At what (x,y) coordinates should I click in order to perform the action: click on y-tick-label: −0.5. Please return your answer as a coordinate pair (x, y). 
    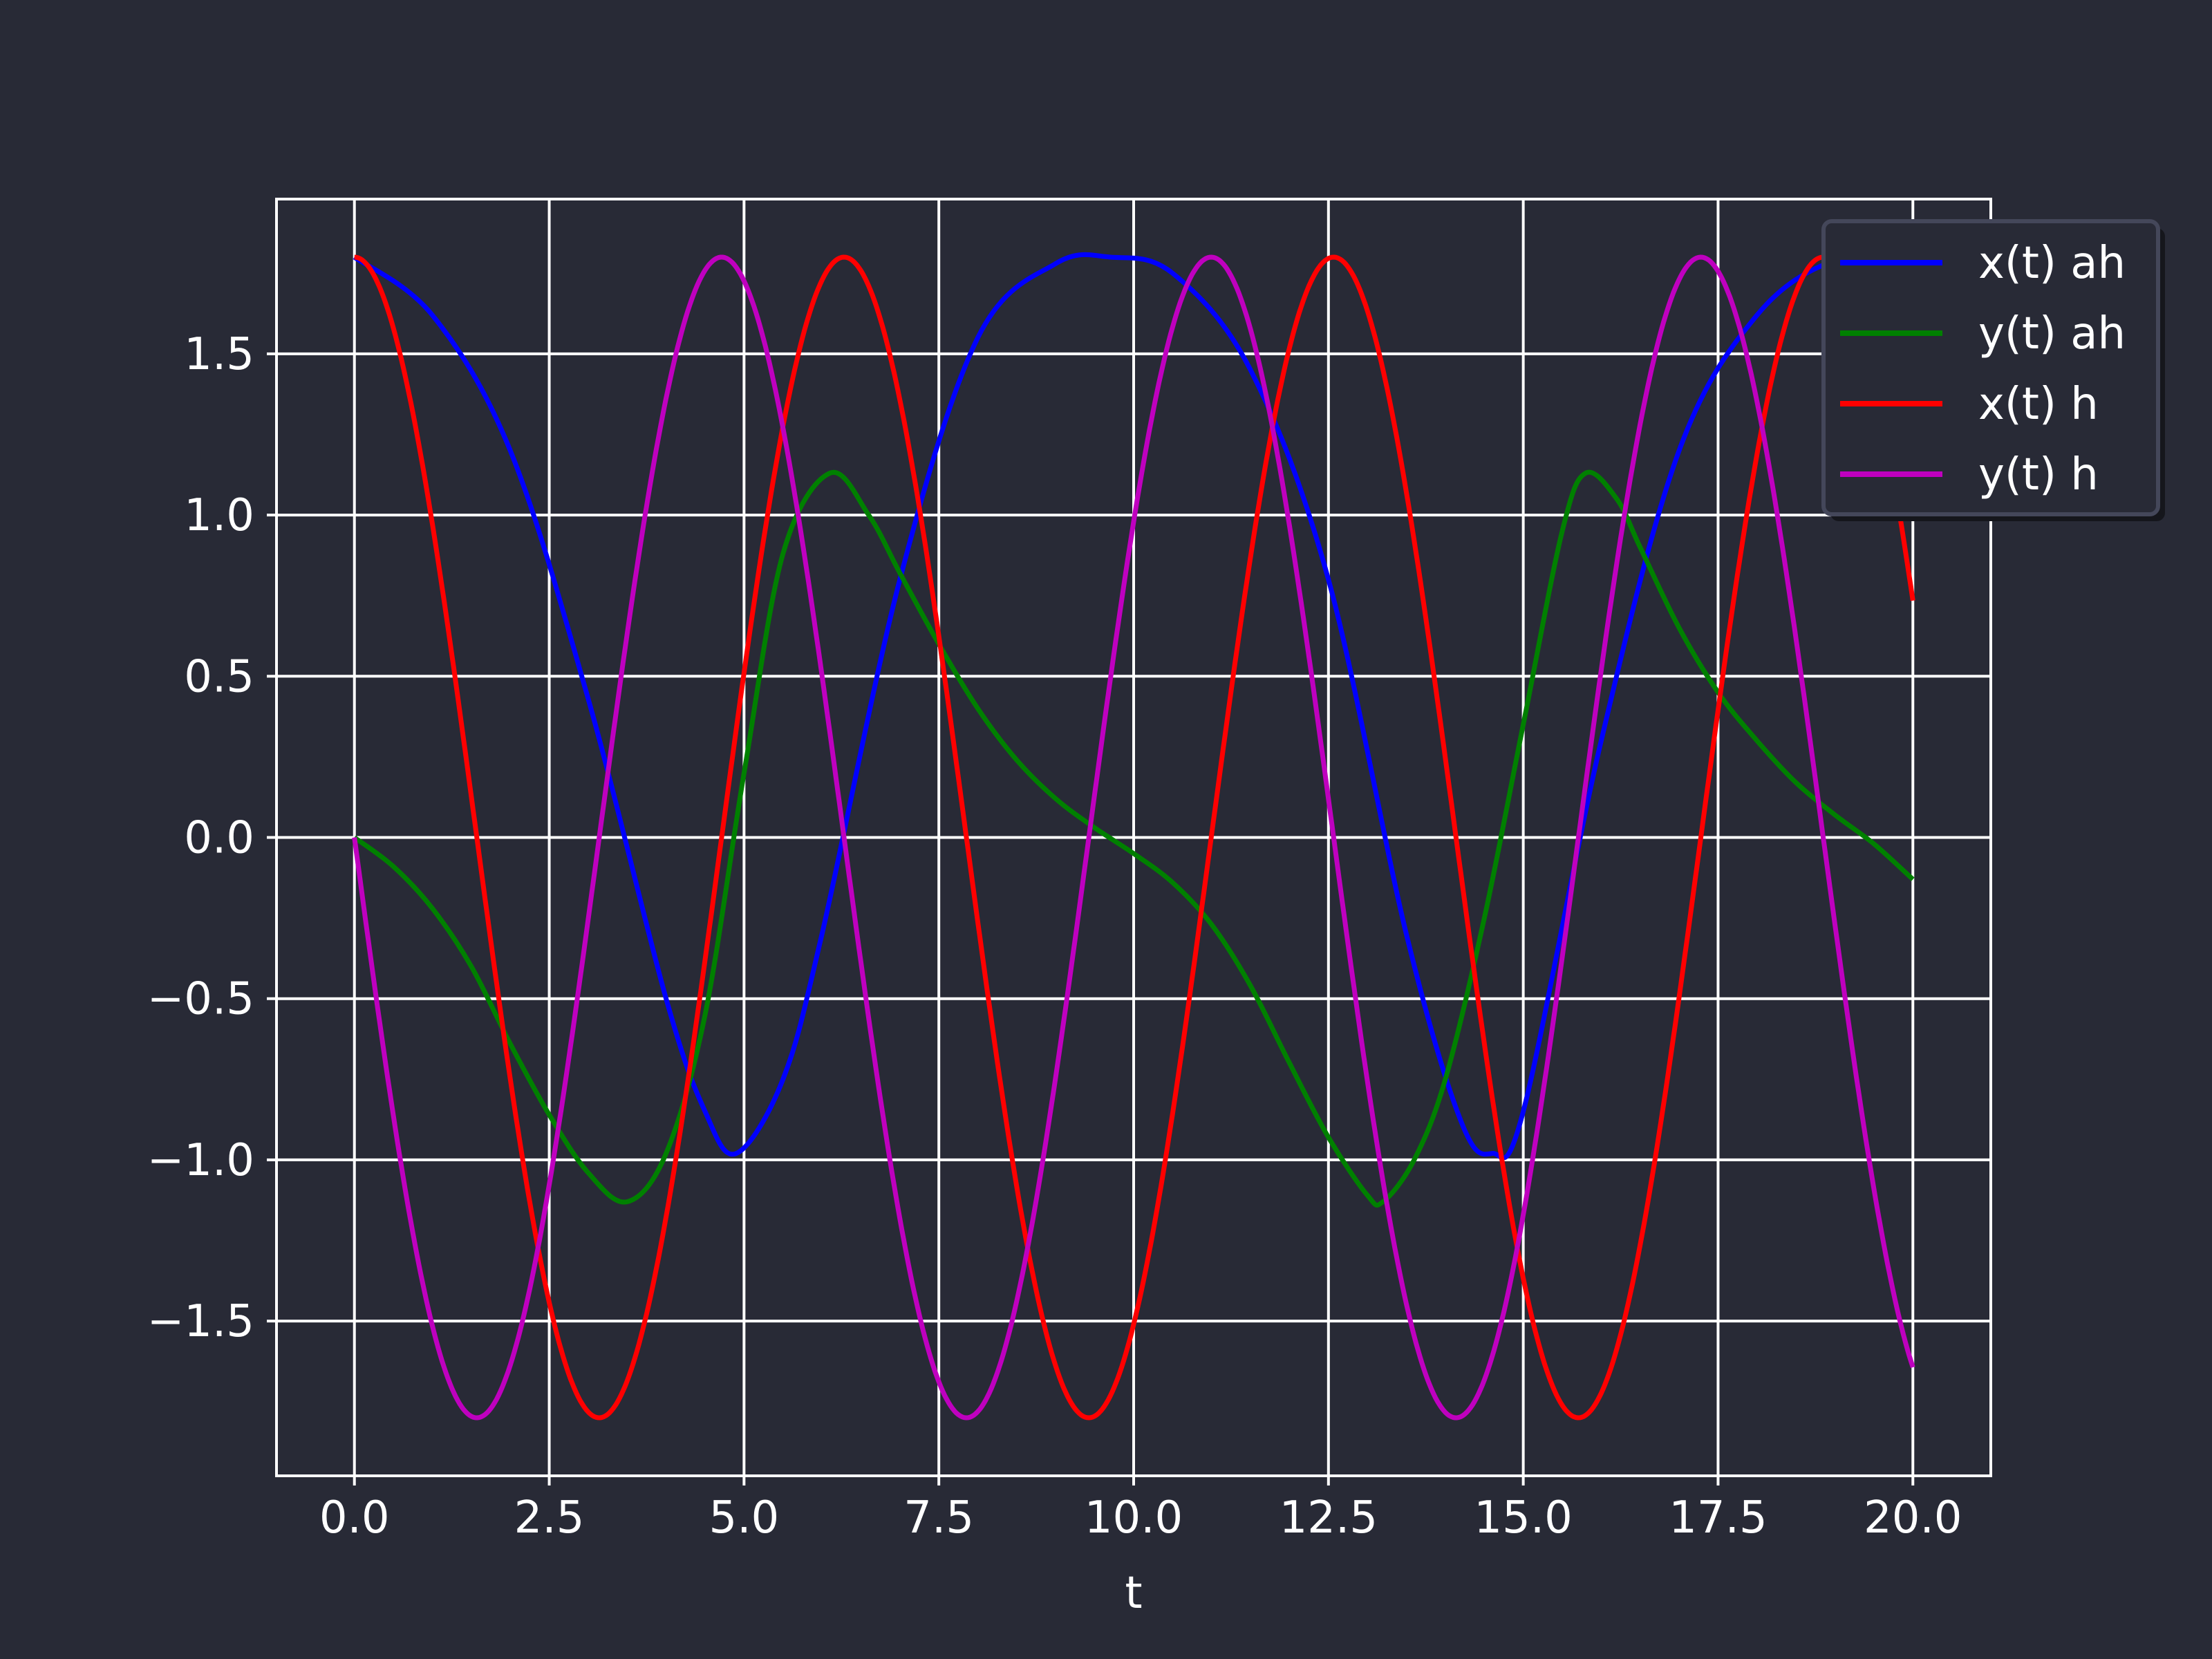
    Looking at the image, I should click on (201, 999).